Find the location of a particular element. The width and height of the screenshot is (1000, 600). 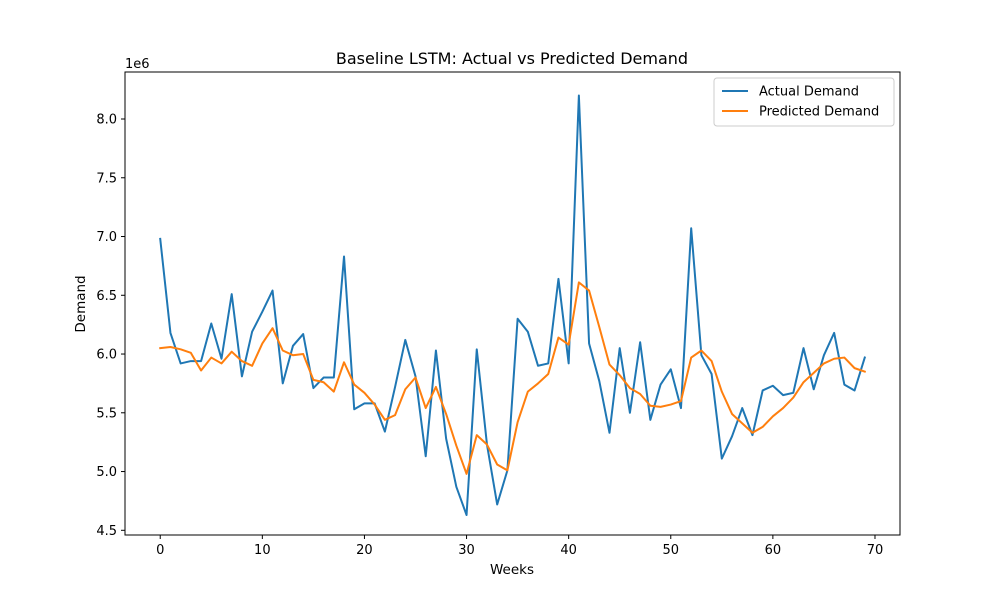

y-offset-label: 1e6 is located at coordinates (137, 64).